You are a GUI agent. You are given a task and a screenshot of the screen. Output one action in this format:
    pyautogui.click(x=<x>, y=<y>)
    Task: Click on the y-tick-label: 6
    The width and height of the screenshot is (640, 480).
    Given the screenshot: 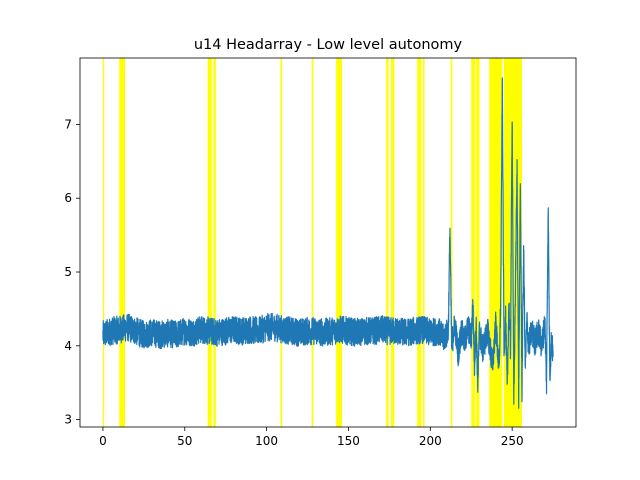 What is the action you would take?
    pyautogui.click(x=68, y=198)
    